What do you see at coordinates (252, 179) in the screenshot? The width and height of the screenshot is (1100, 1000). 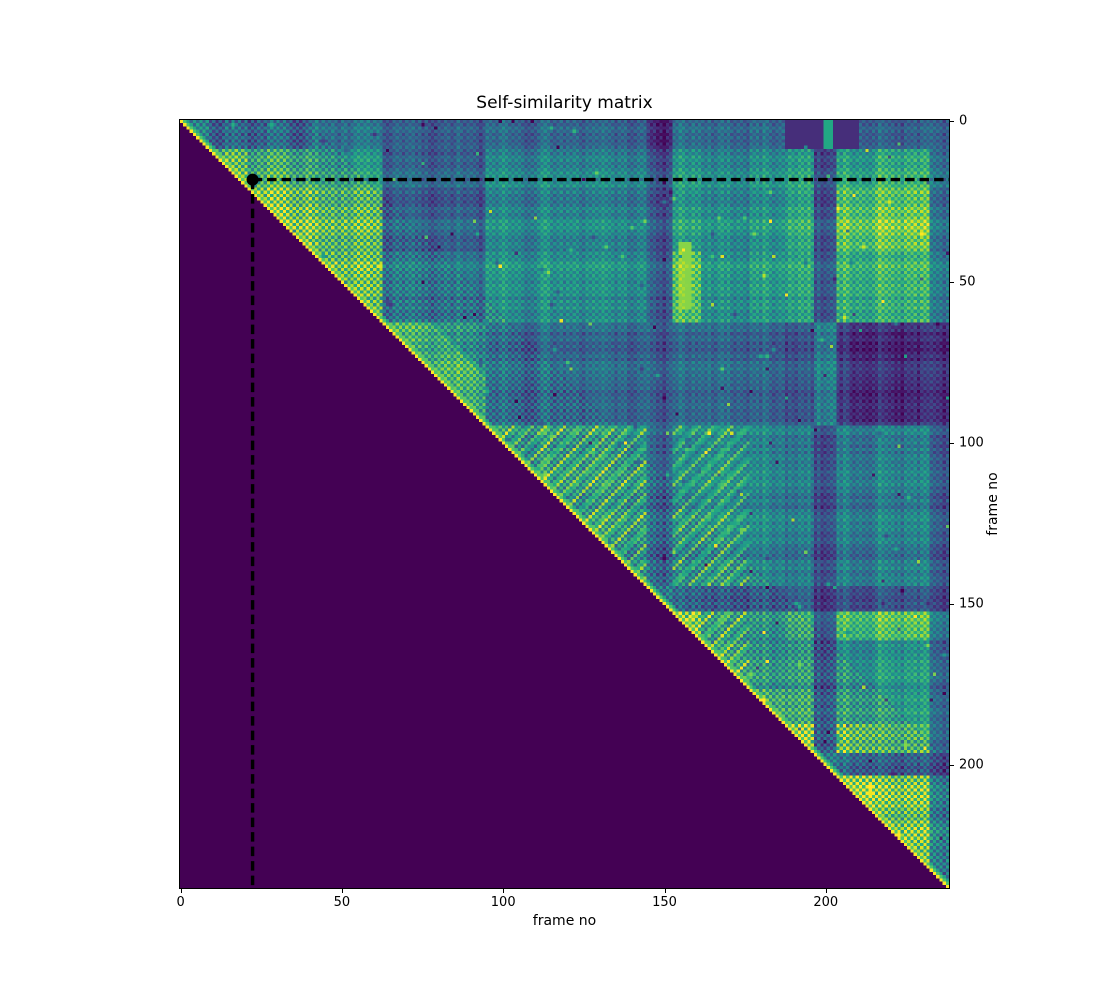 I see `crosshair-marker-icon` at bounding box center [252, 179].